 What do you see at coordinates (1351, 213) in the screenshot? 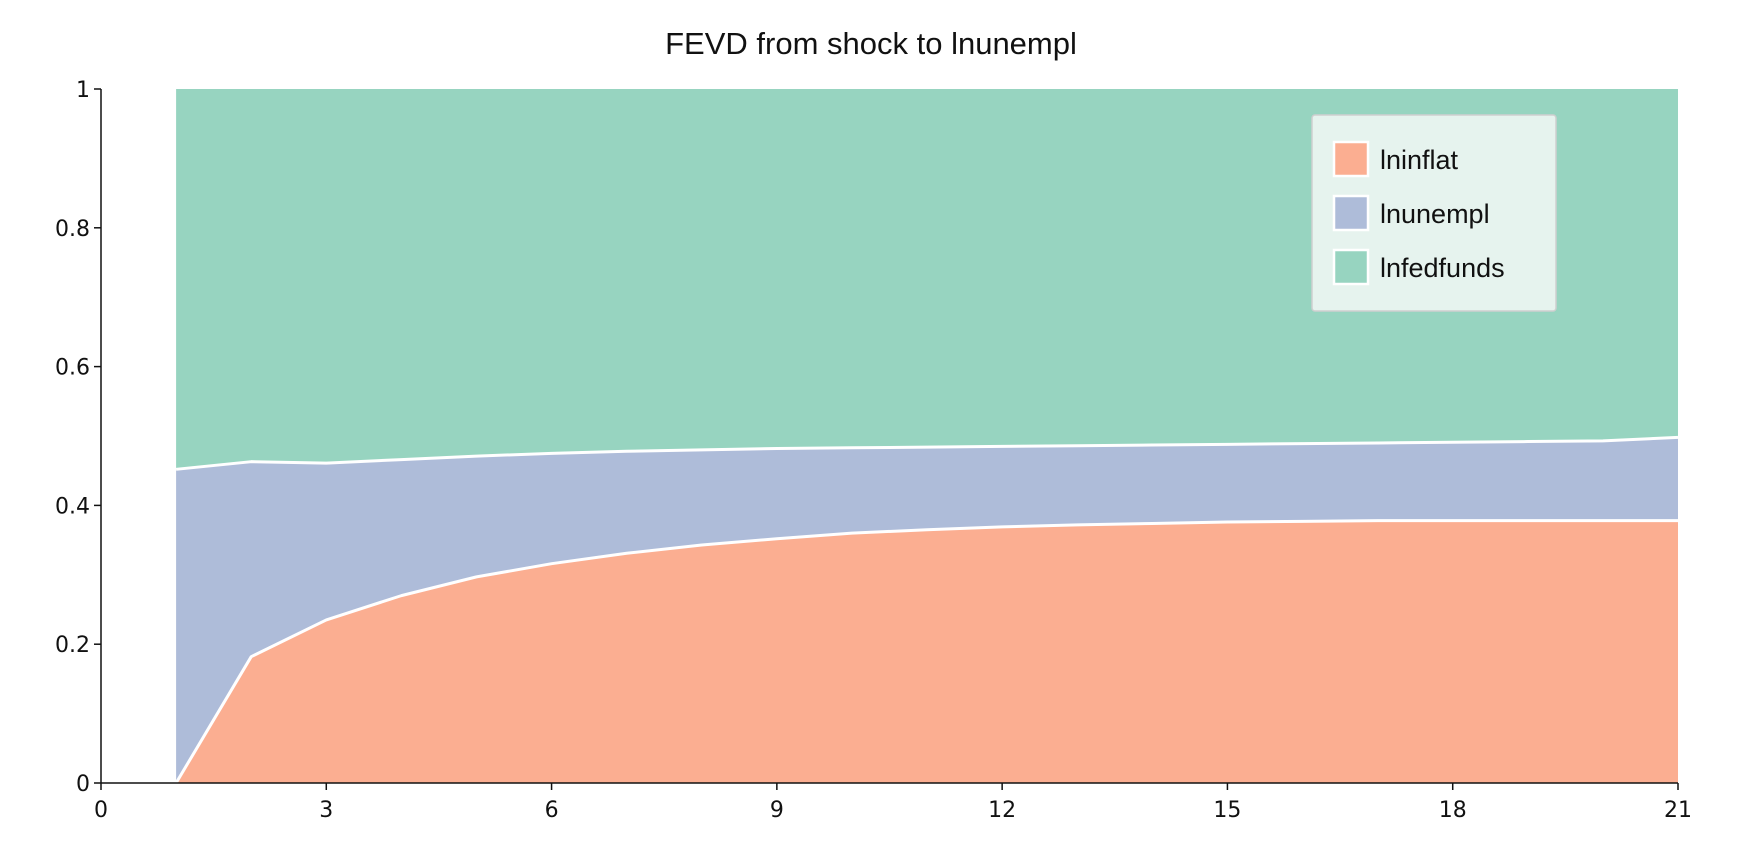
I see `legend-swatch-lnunempl` at bounding box center [1351, 213].